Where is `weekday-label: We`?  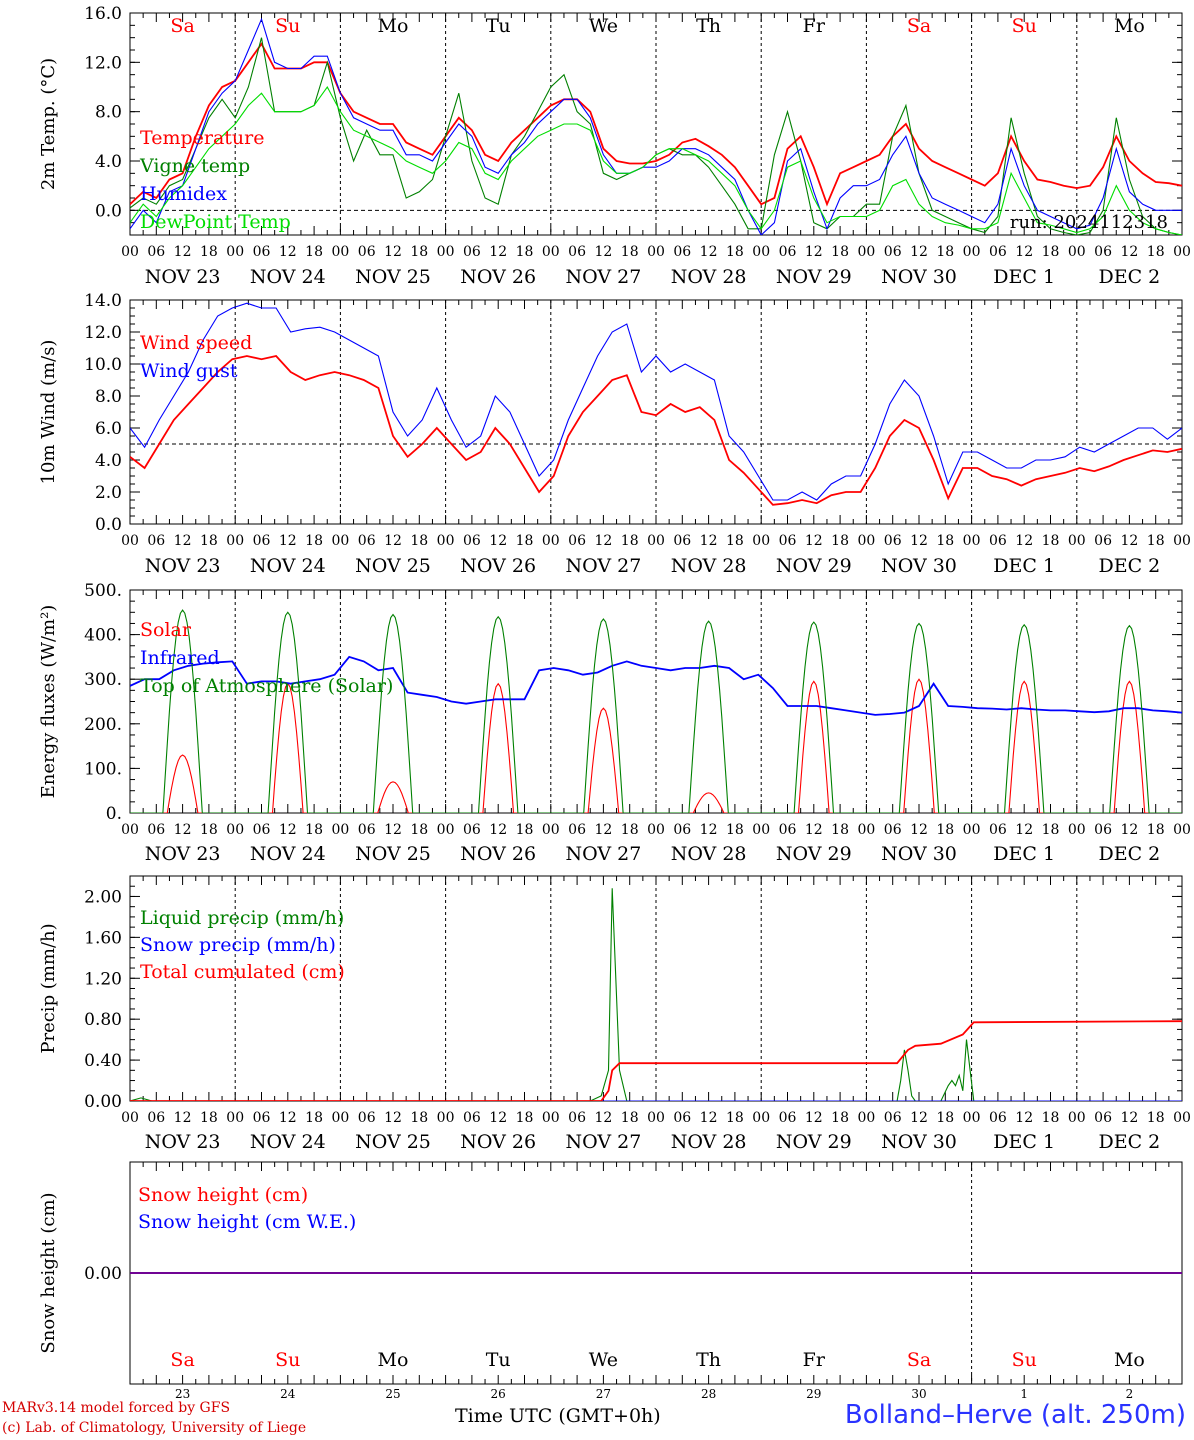
weekday-label: We is located at coordinates (603, 1360).